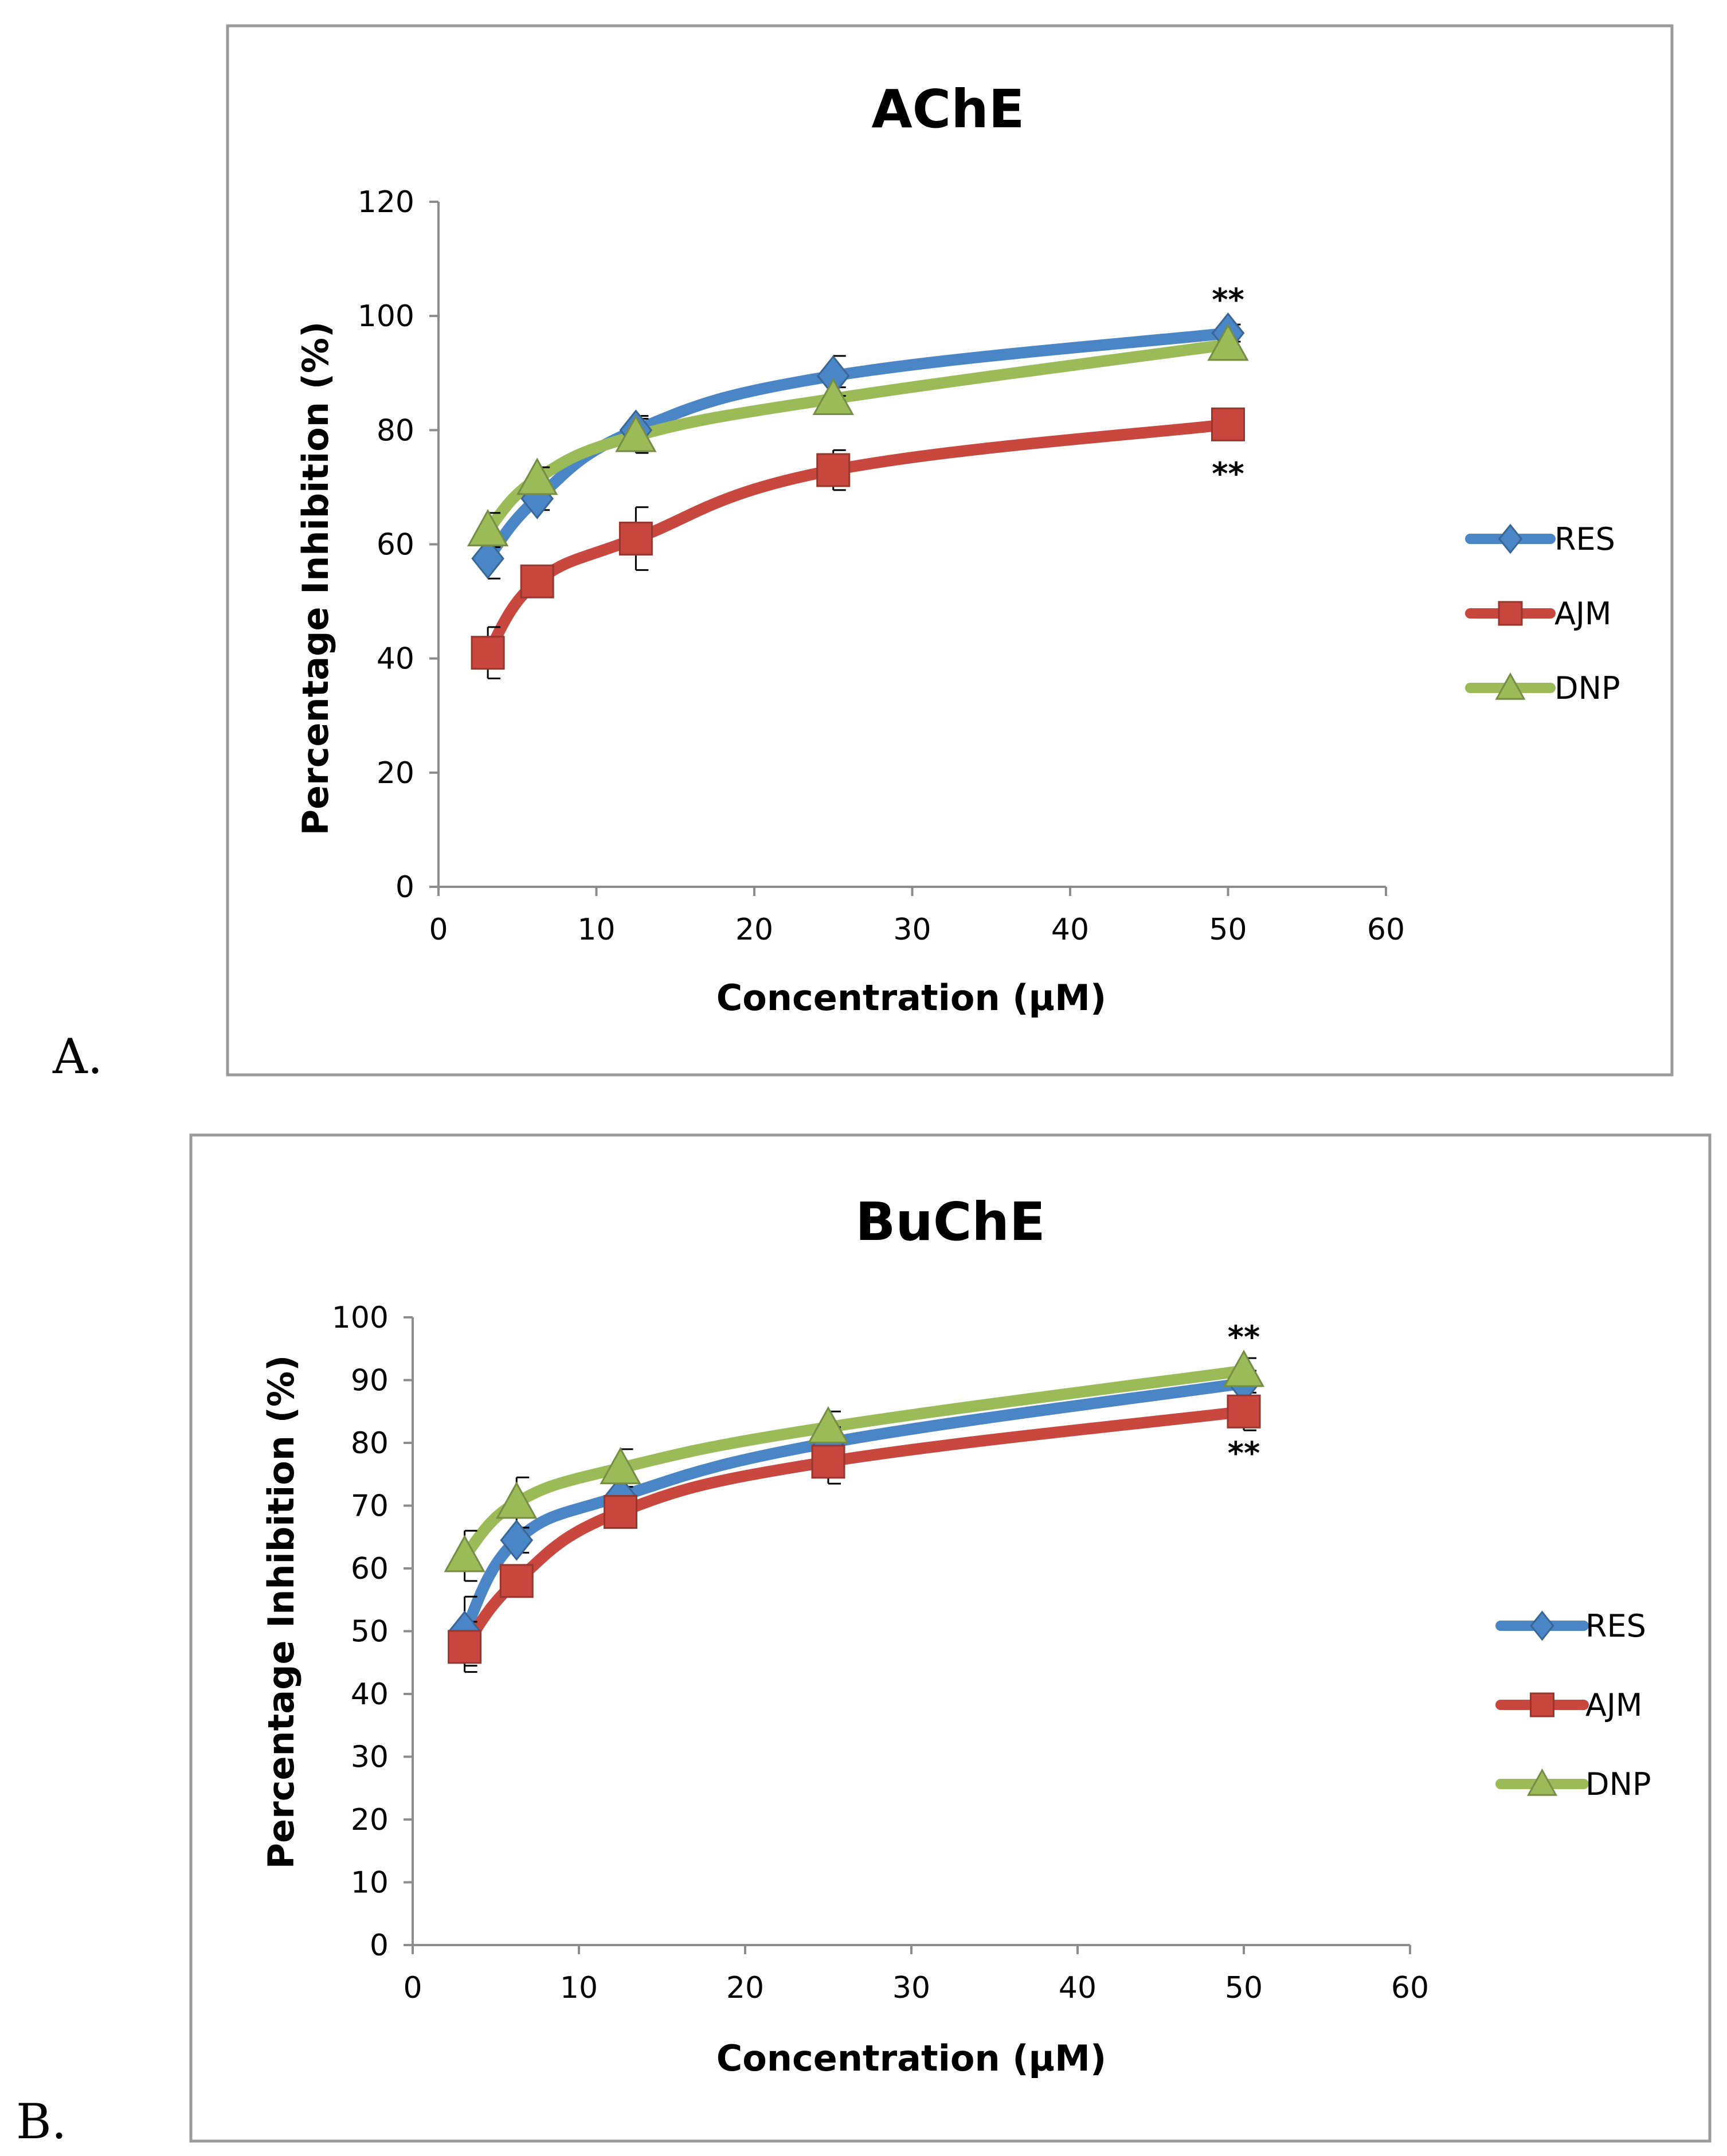 This screenshot has height=2156, width=1727. What do you see at coordinates (438, 930) in the screenshot?
I see `ache-x-tick-label: 0` at bounding box center [438, 930].